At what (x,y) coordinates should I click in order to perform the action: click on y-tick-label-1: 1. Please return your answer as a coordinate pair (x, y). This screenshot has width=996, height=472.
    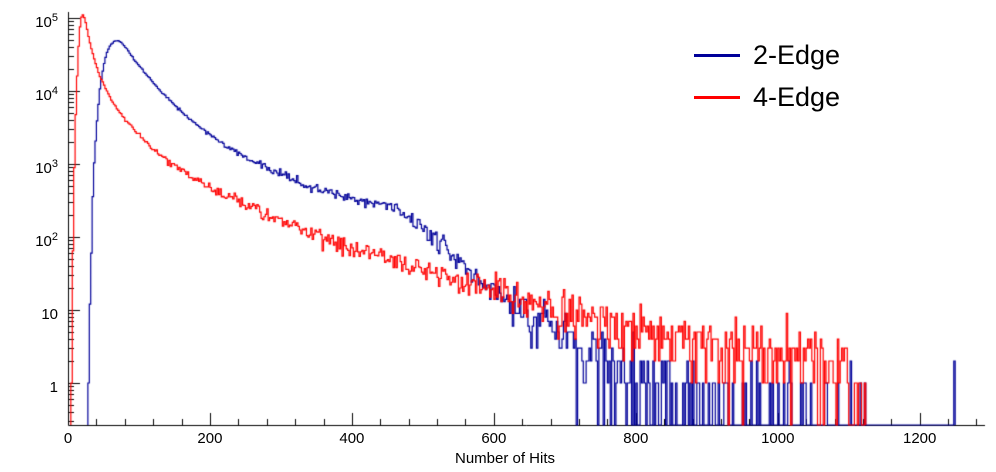
    Looking at the image, I should click on (29, 385).